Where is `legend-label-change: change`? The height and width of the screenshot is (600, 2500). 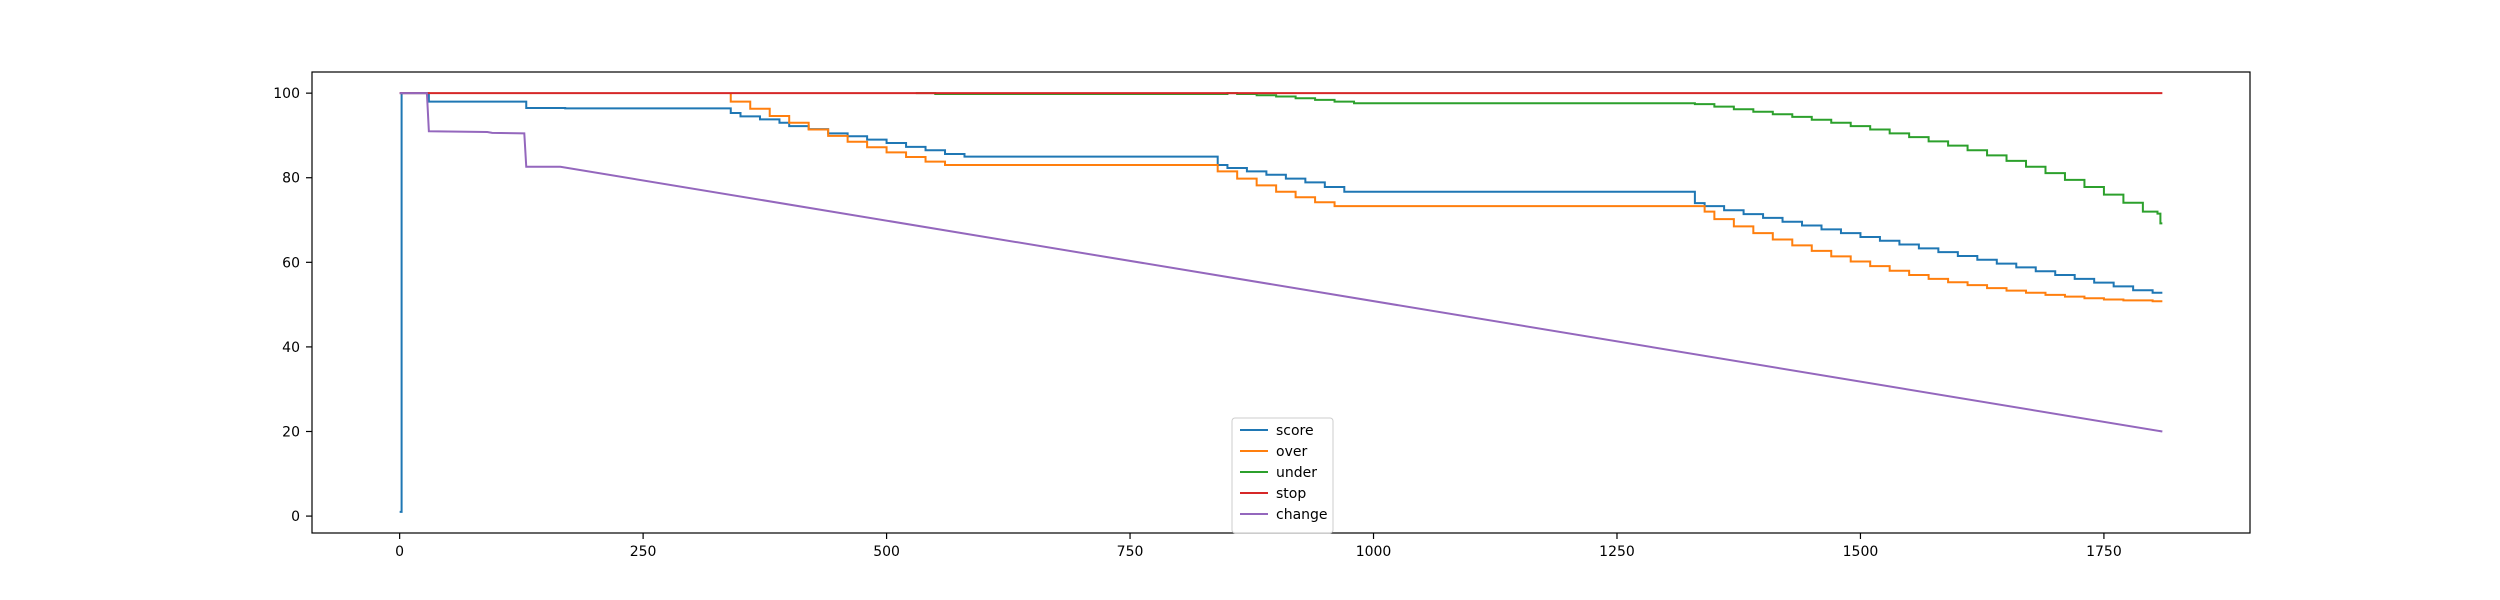 legend-label-change: change is located at coordinates (1302, 515).